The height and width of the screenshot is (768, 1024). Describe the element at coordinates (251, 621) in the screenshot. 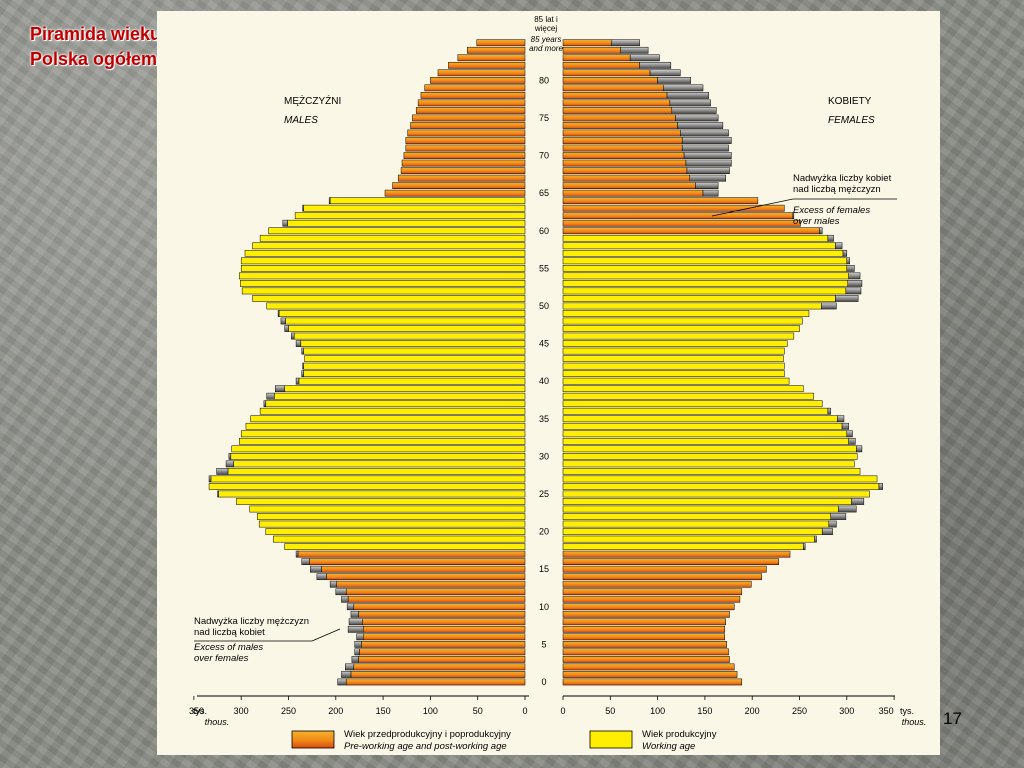

I see `annotation-males-pl-1: Nadwyżka liczby mężczyzn` at that location.